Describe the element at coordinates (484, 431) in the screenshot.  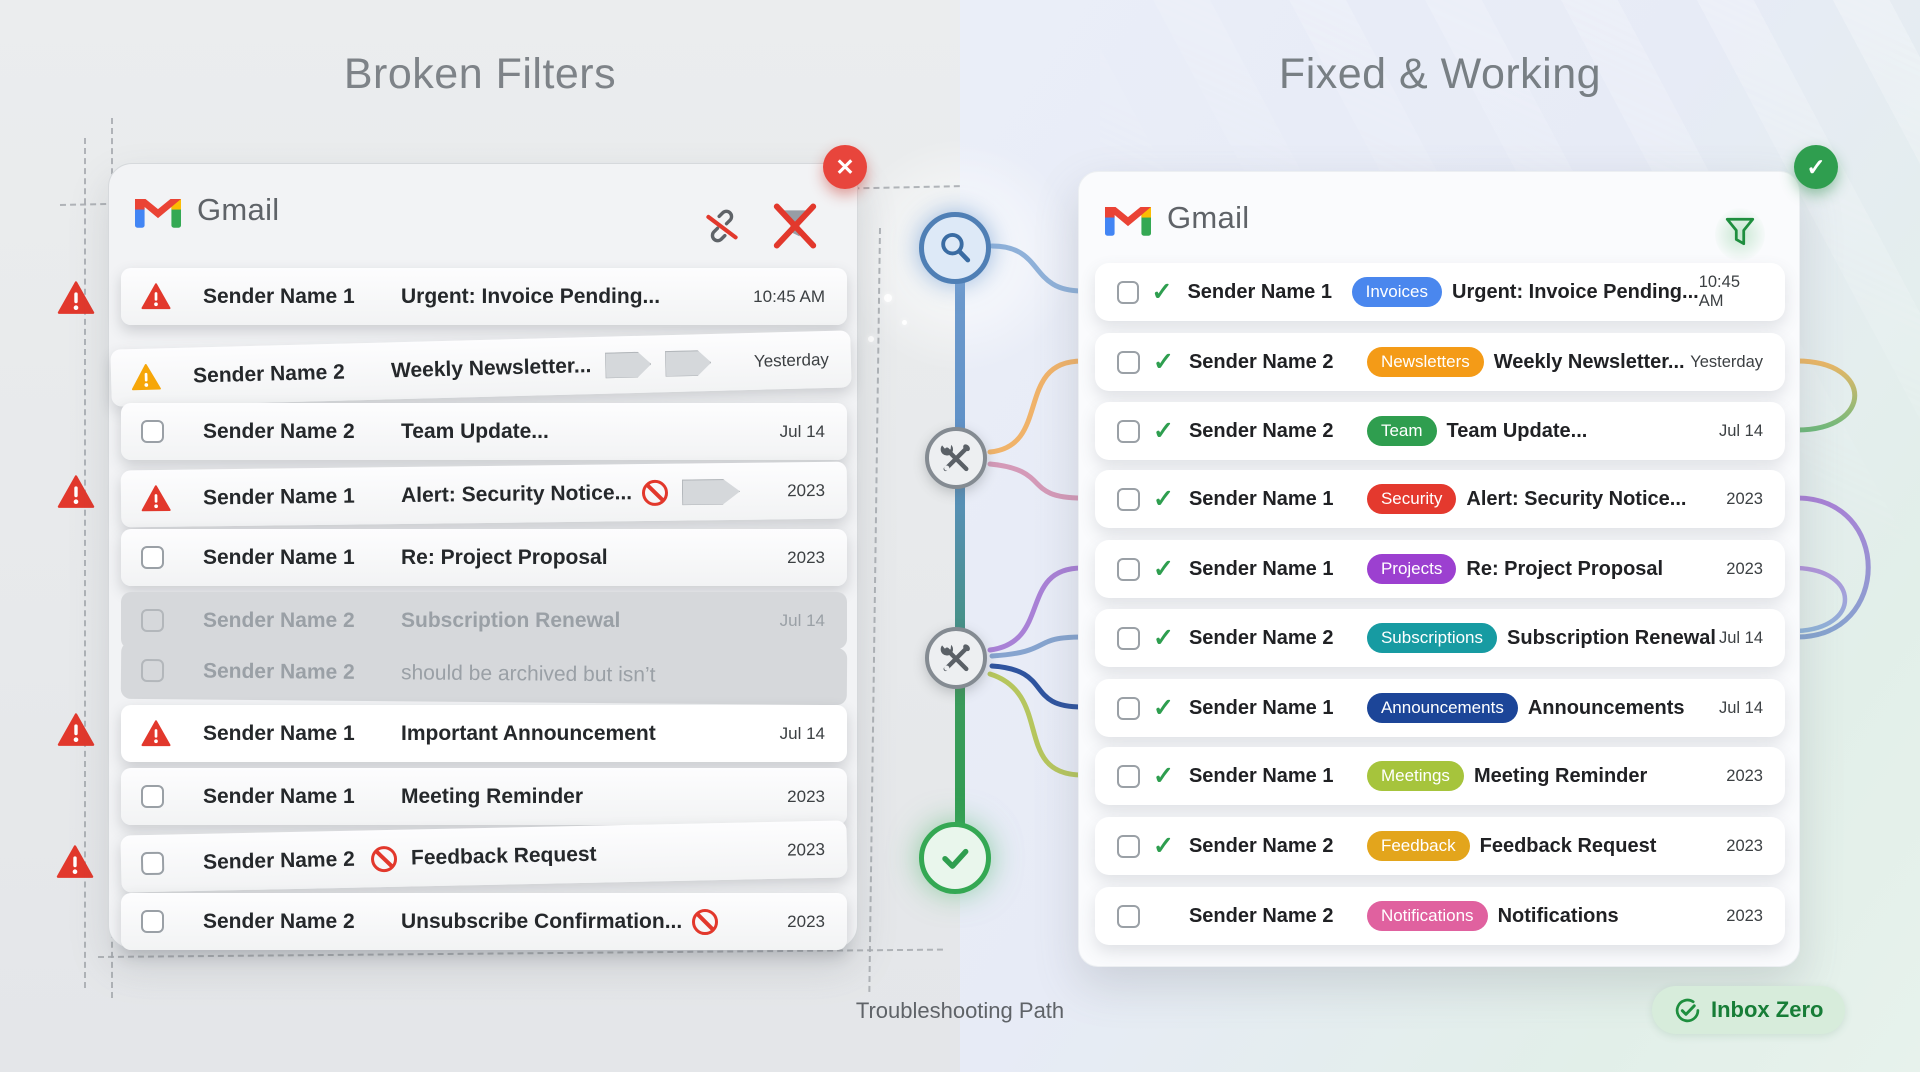
I see `email-row: Sender Name 2 Team Update... Jul 14` at that location.